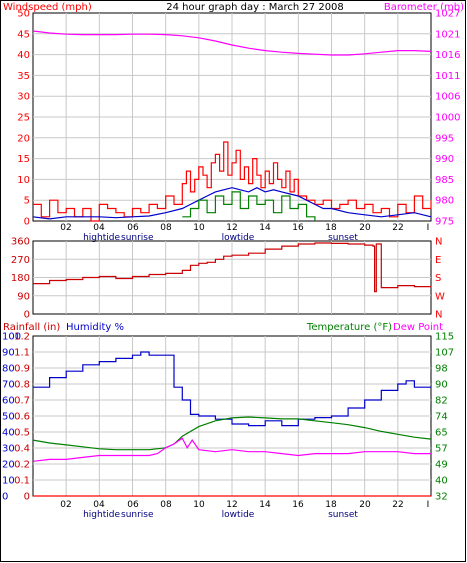 This screenshot has height=563, width=467. I want to click on series-dew-point, so click(231, 449).